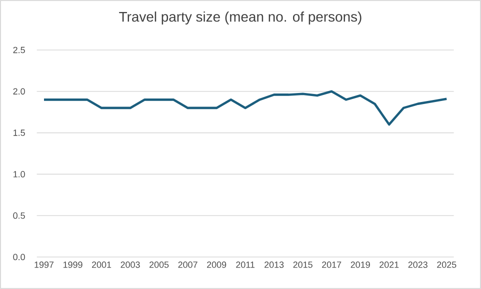  What do you see at coordinates (188, 265) in the screenshot?
I see `x-tick-label: 2007` at bounding box center [188, 265].